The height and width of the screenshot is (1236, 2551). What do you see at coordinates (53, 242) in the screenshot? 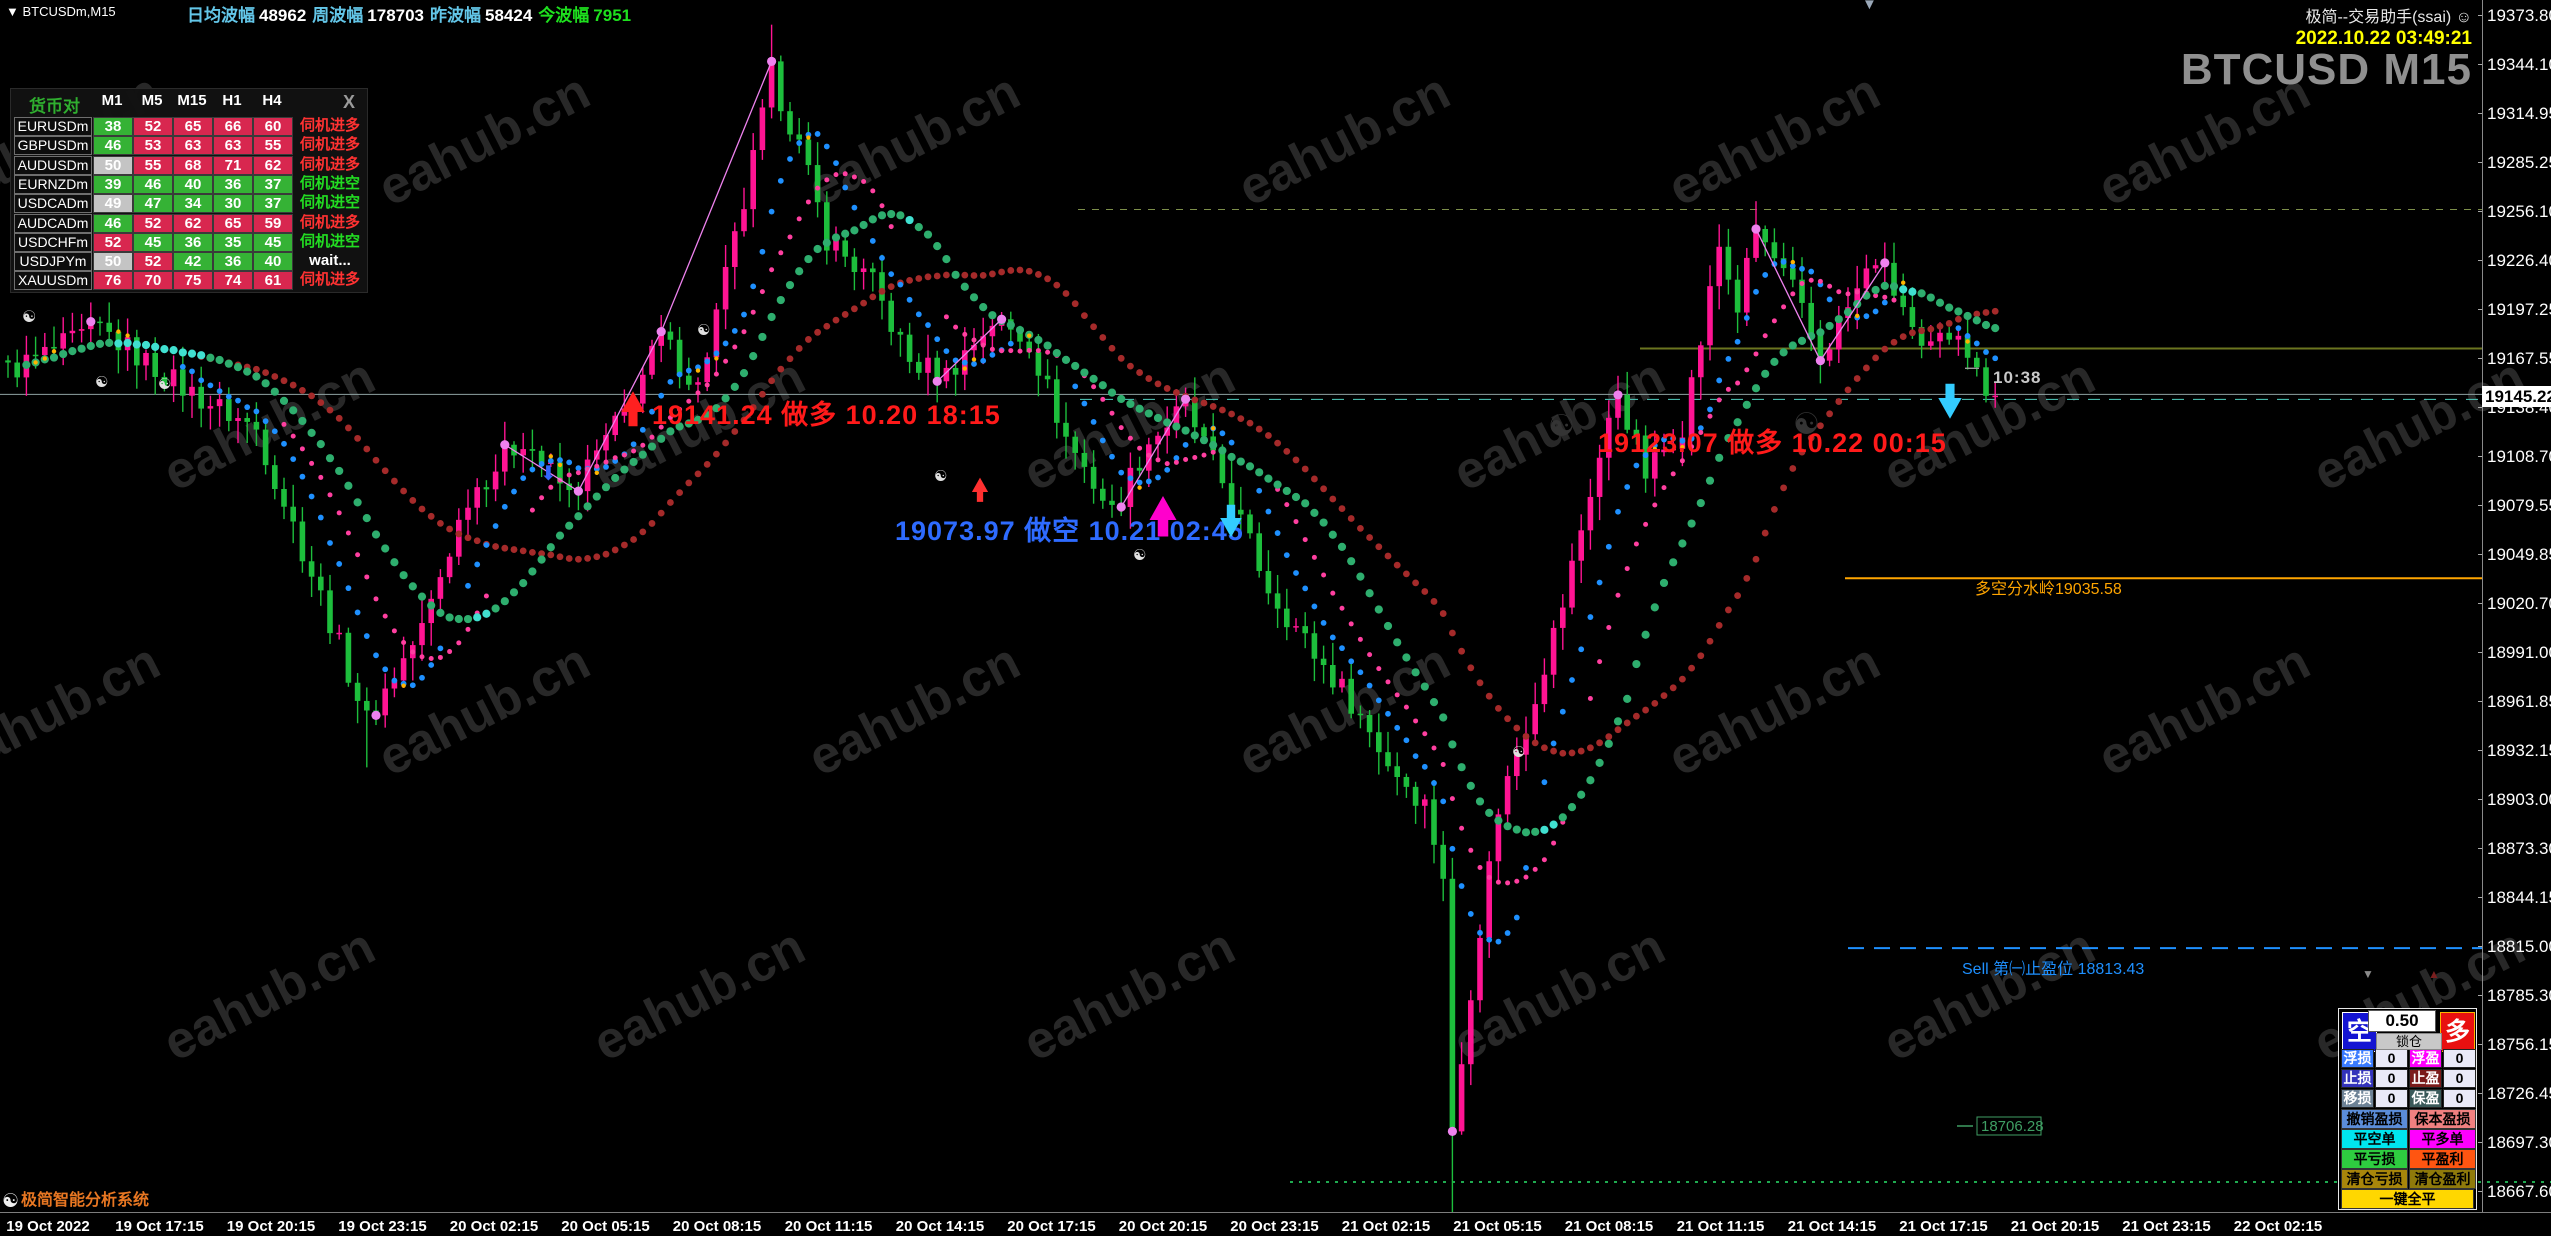
I see `matrix-symbol: USDCHFm` at bounding box center [53, 242].